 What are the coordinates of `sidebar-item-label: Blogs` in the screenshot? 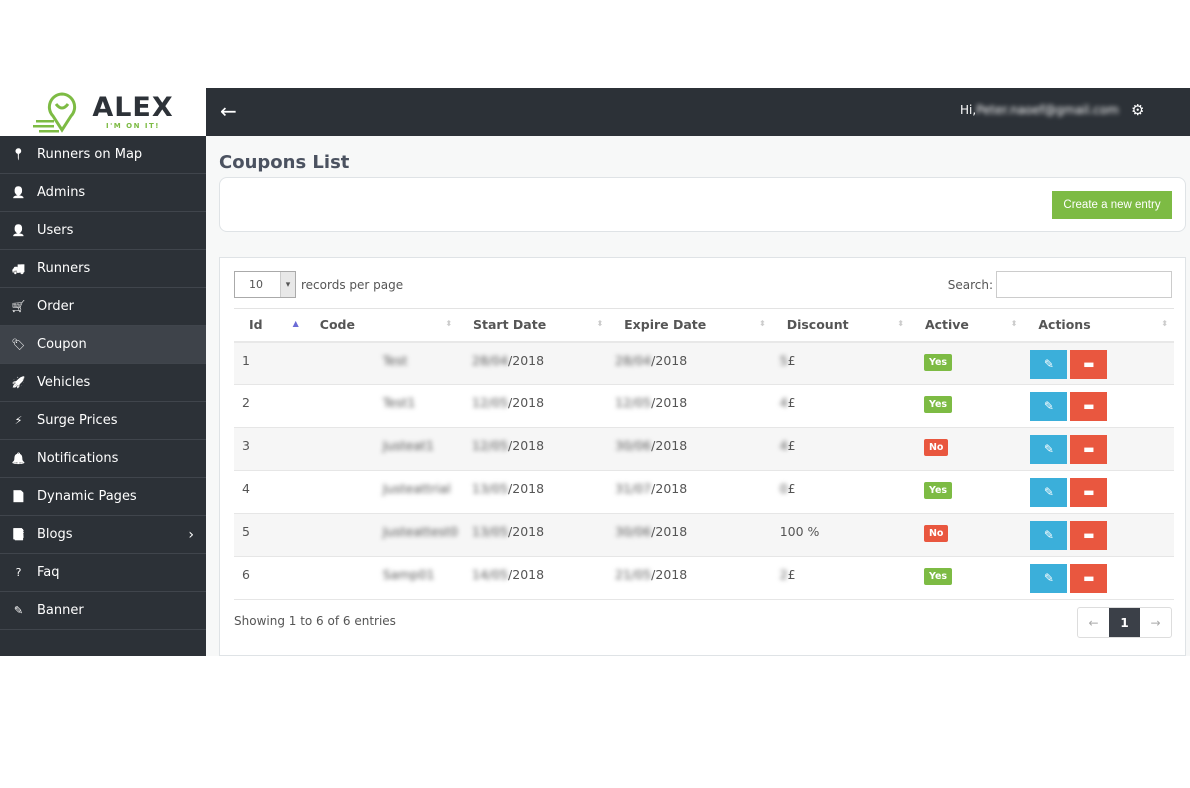 It's located at (55, 534).